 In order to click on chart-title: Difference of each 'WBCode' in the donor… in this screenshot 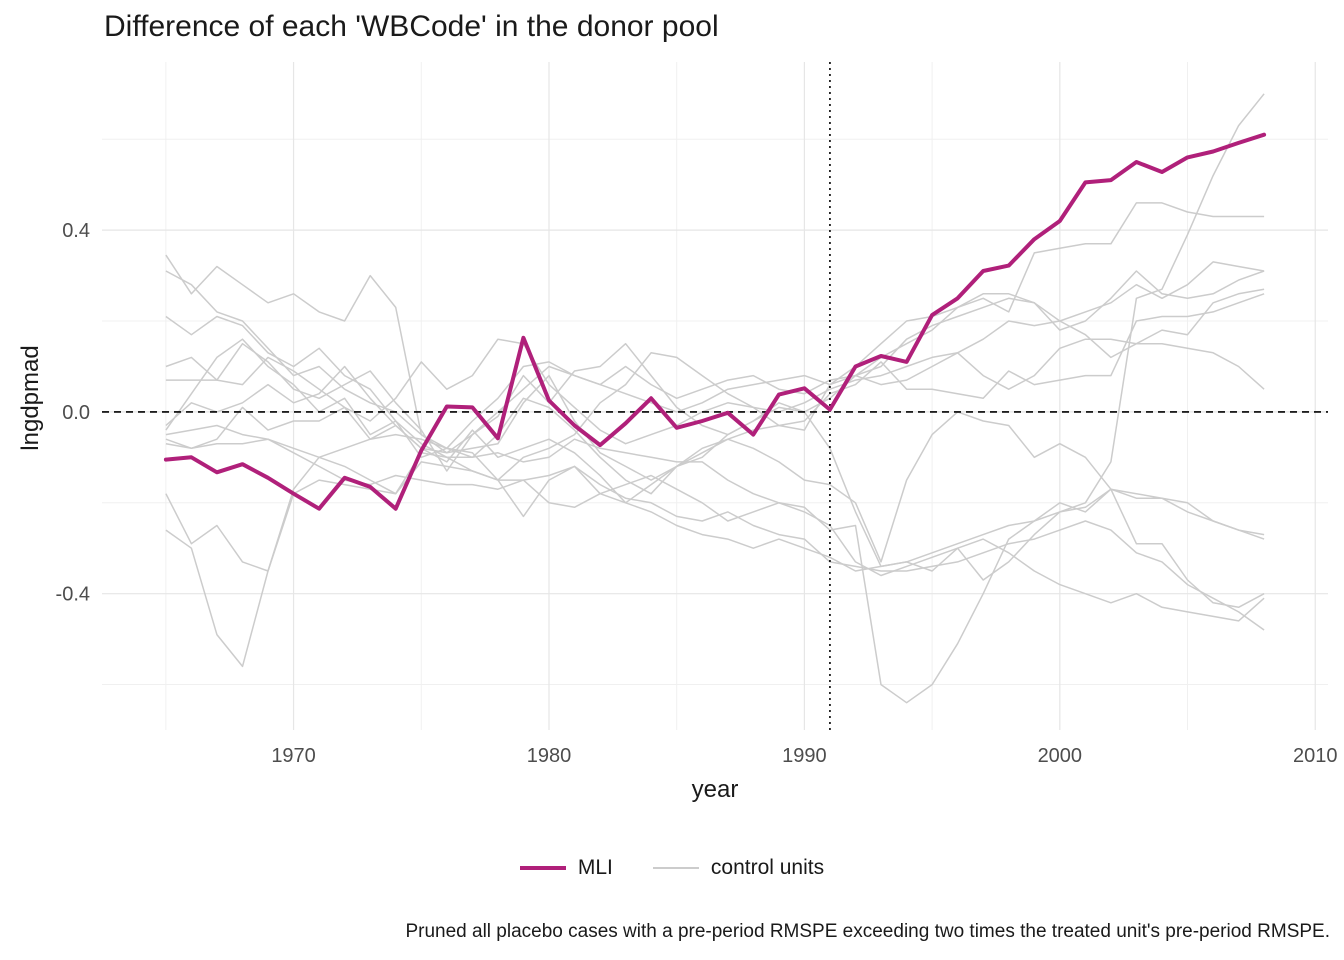, I will do `click(411, 26)`.